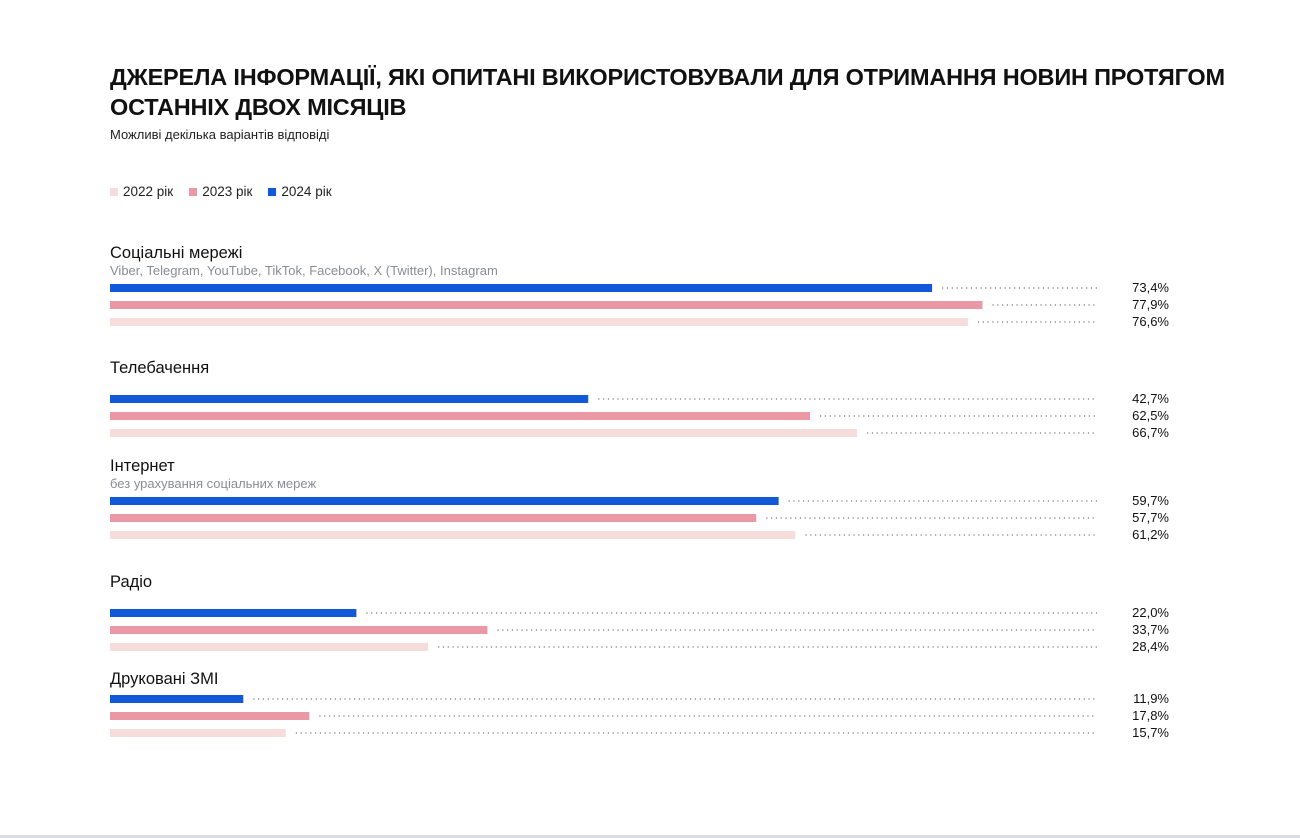 This screenshot has height=838, width=1300. What do you see at coordinates (131, 582) in the screenshot?
I see `category-label: Радіо` at bounding box center [131, 582].